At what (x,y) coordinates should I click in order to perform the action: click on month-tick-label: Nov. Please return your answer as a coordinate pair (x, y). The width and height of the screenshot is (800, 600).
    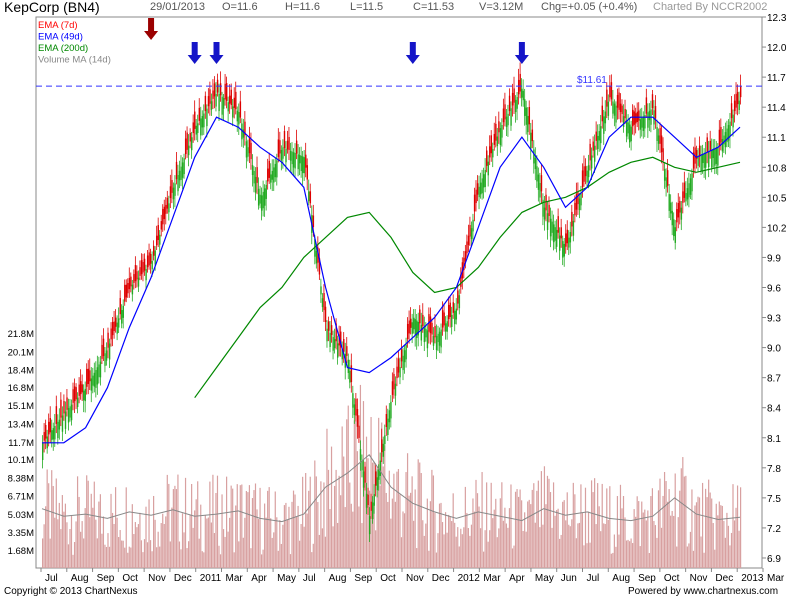
    Looking at the image, I should click on (699, 578).